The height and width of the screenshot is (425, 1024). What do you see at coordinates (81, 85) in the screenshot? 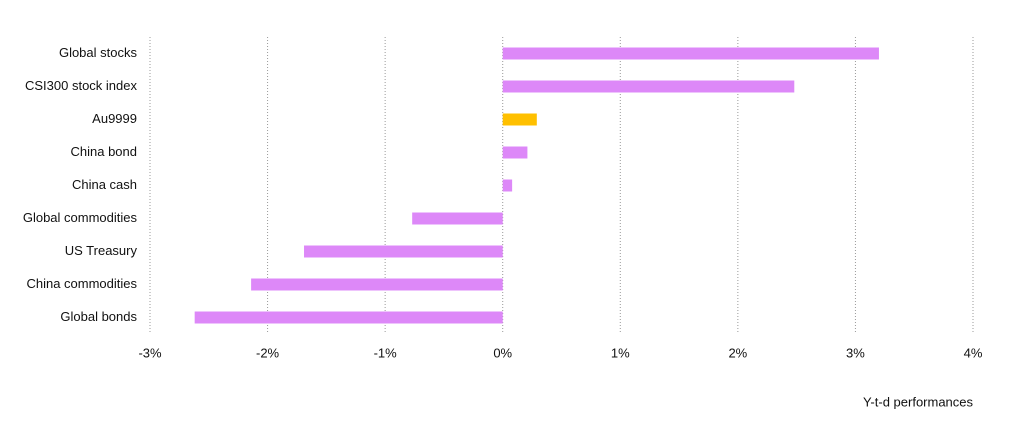
I see `y-tick-label: CSI300 stock index` at bounding box center [81, 85].